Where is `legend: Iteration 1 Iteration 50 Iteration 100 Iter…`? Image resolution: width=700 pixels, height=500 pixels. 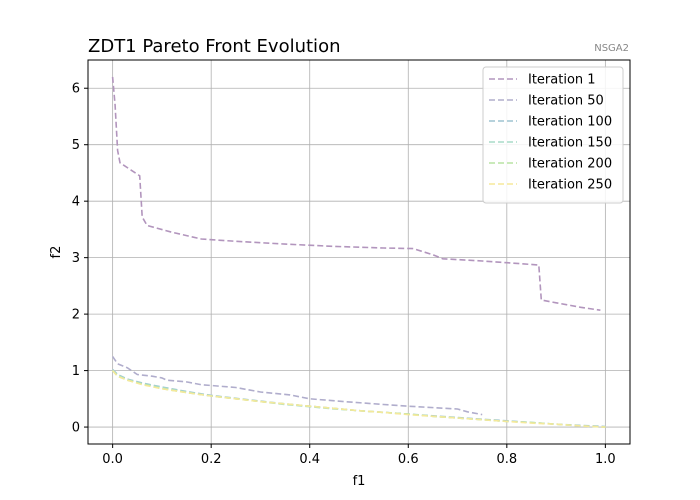
legend: Iteration 1 Iteration 50 Iteration 100 Iter… is located at coordinates (553, 135).